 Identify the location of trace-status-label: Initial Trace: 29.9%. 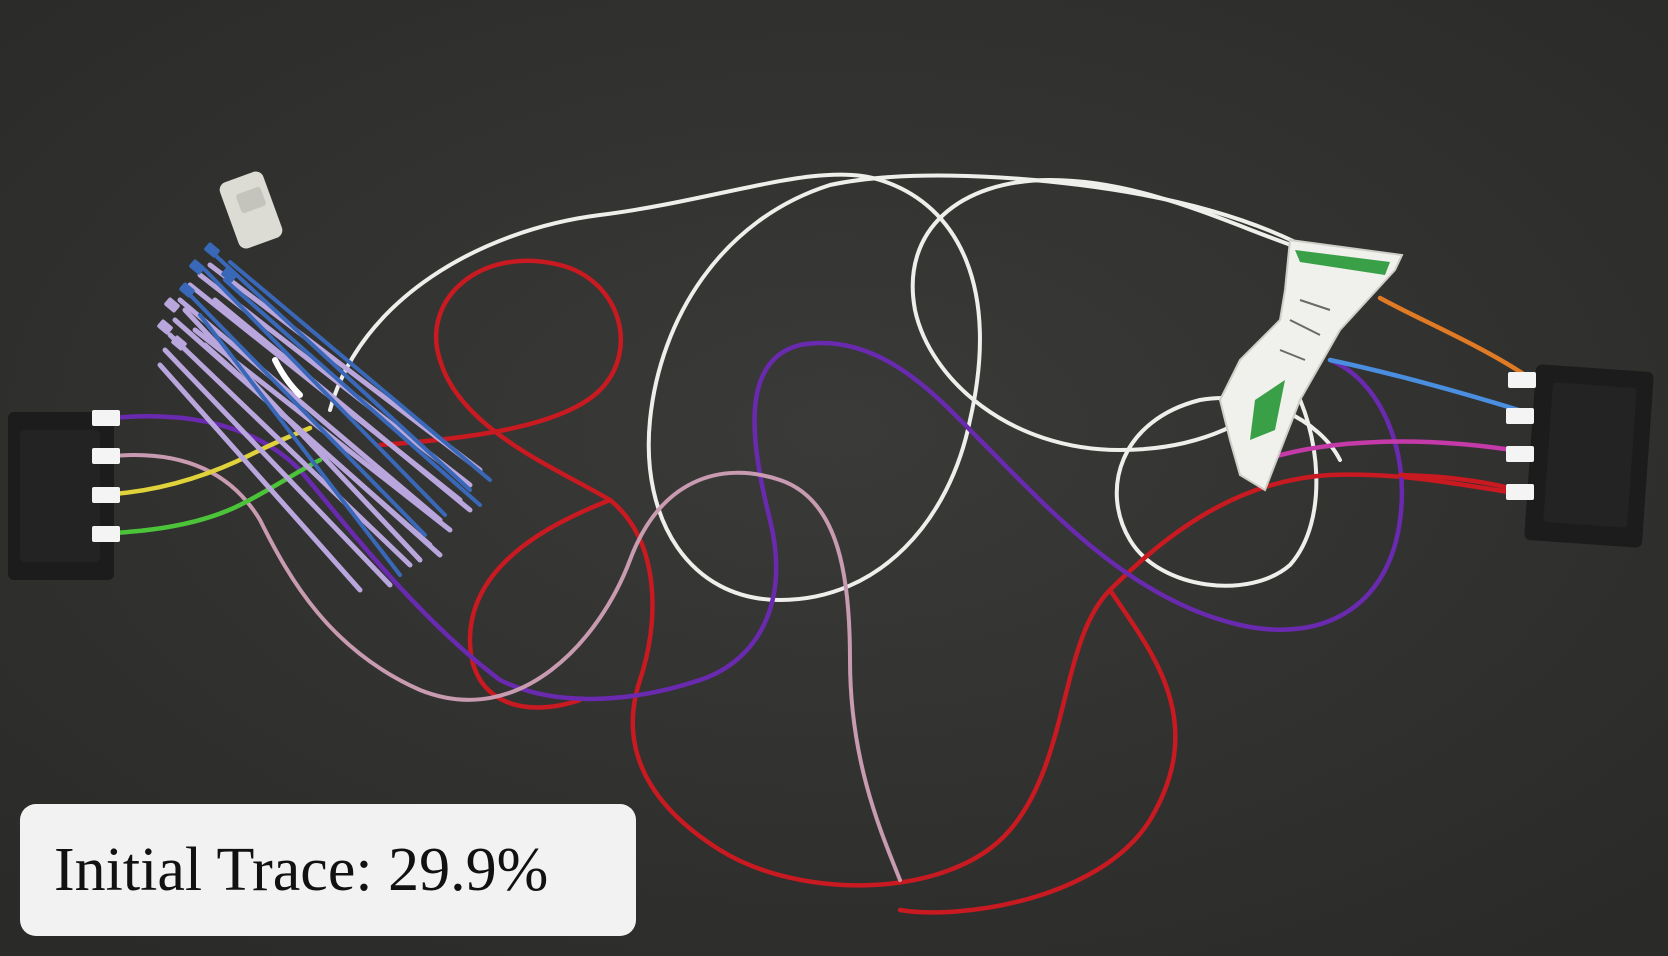
(301, 869).